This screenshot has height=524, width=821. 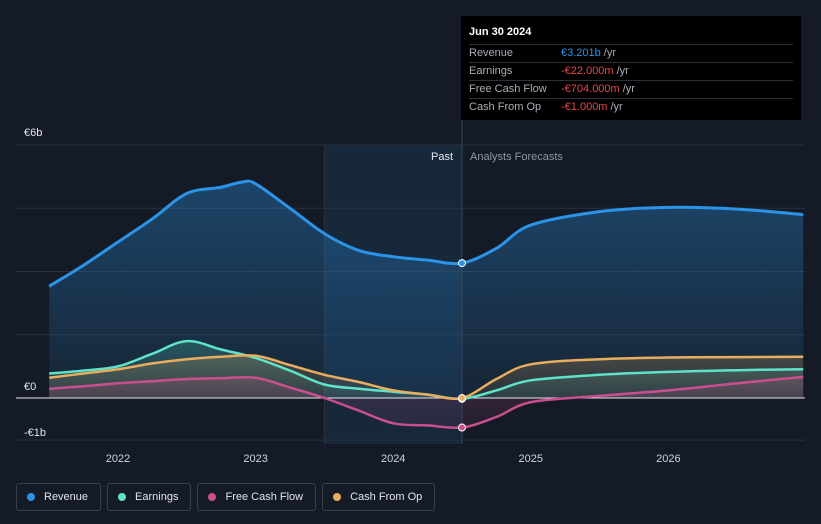 I want to click on legend-item-cash-from-op: Cash From Op, so click(x=379, y=497).